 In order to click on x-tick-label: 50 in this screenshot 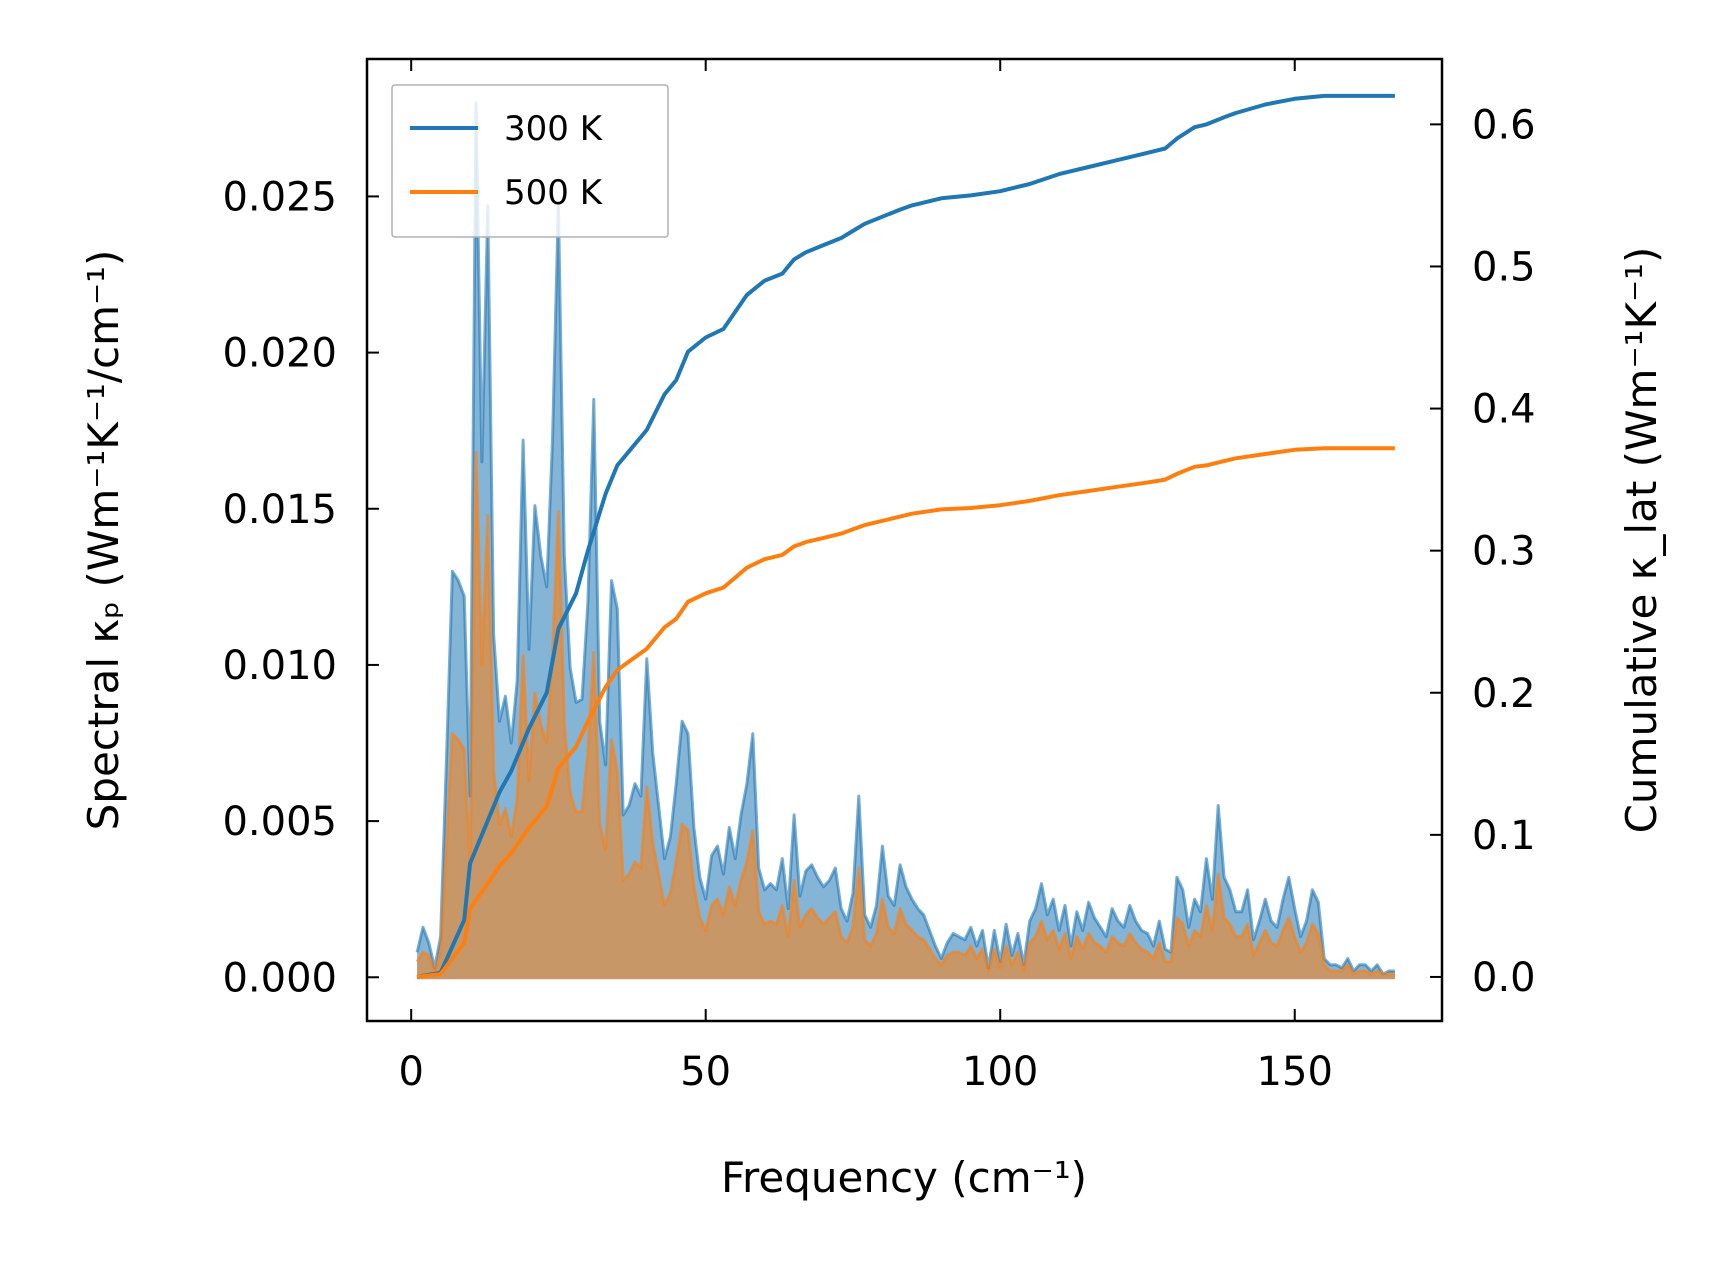, I will do `click(705, 1072)`.